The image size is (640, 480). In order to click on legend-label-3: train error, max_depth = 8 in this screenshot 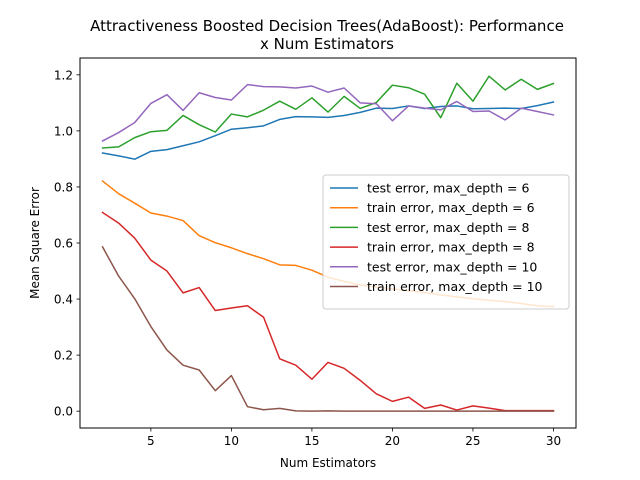, I will do `click(451, 247)`.